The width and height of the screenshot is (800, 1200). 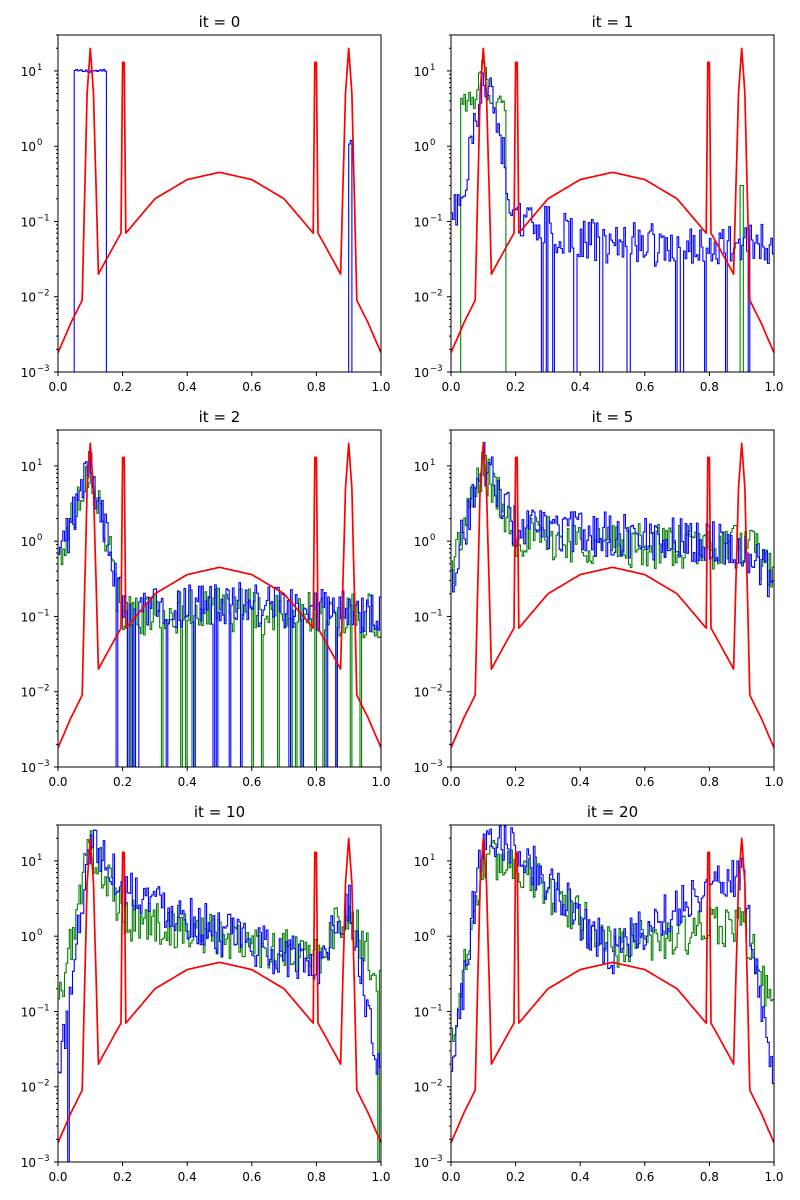 I want to click on y-tick-exponent: −1, so click(x=43, y=613).